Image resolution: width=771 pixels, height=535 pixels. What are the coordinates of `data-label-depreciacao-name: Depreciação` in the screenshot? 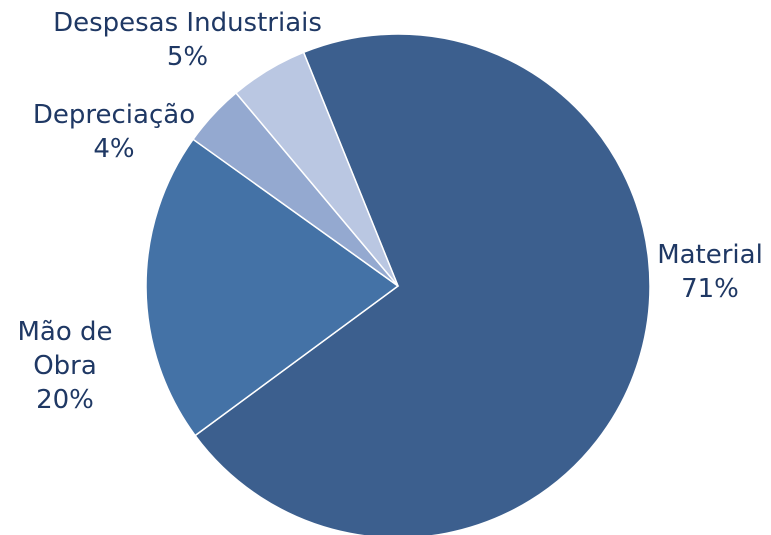 It's located at (114, 115).